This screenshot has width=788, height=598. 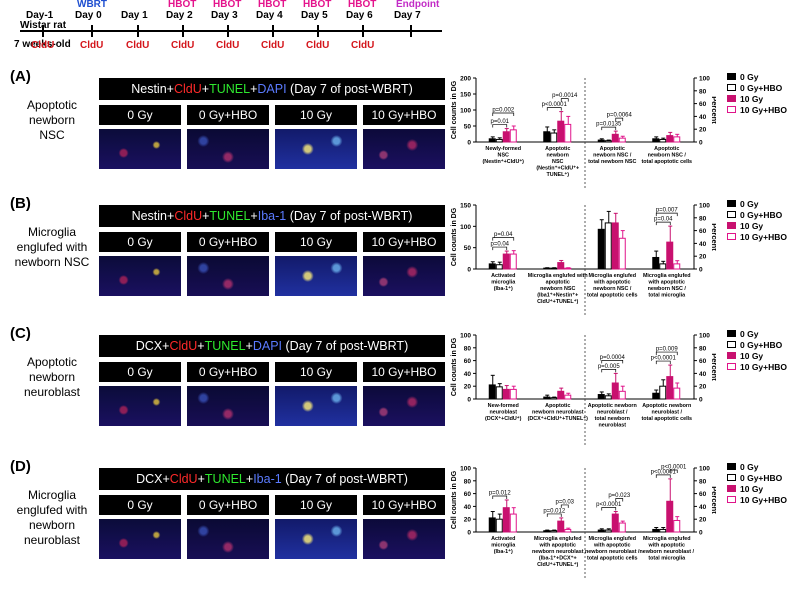 I want to click on legend-entry: 0 Gy+HBO, so click(x=757, y=214).